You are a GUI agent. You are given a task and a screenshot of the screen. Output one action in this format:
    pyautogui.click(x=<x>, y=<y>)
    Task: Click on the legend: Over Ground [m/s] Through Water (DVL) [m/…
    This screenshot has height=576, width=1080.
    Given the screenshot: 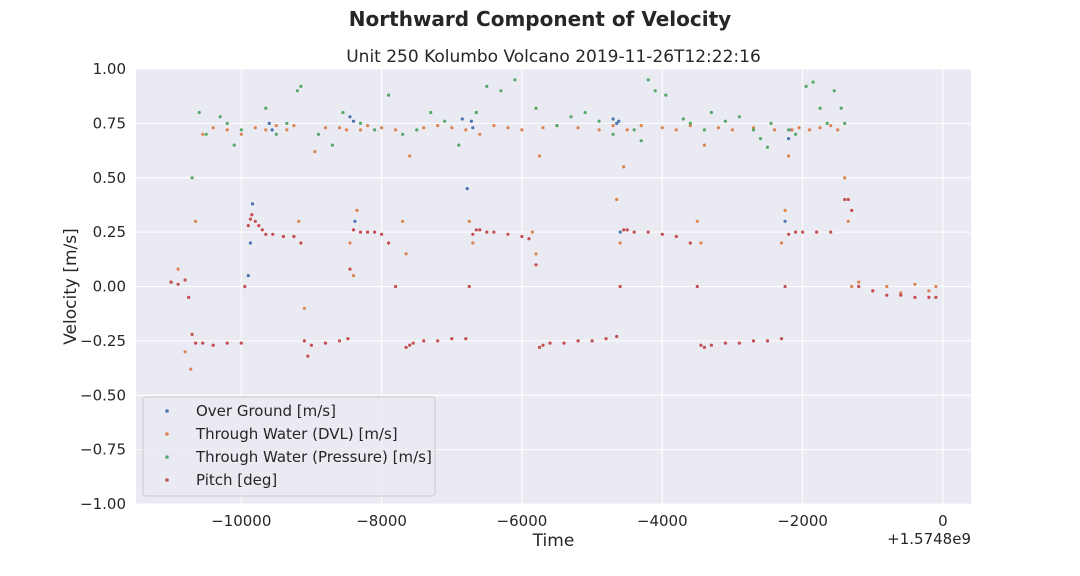 What is the action you would take?
    pyautogui.click(x=289, y=446)
    